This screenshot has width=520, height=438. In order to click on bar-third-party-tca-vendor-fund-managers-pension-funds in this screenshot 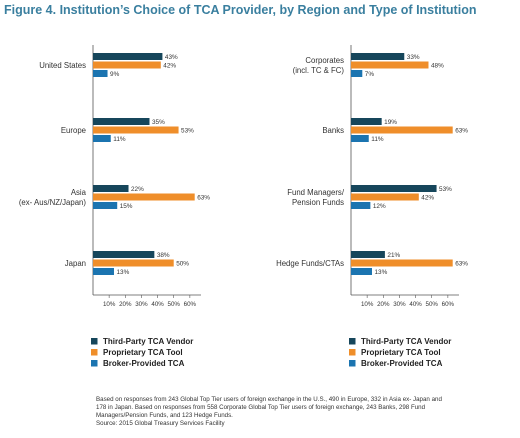, I will do `click(394, 188)`.